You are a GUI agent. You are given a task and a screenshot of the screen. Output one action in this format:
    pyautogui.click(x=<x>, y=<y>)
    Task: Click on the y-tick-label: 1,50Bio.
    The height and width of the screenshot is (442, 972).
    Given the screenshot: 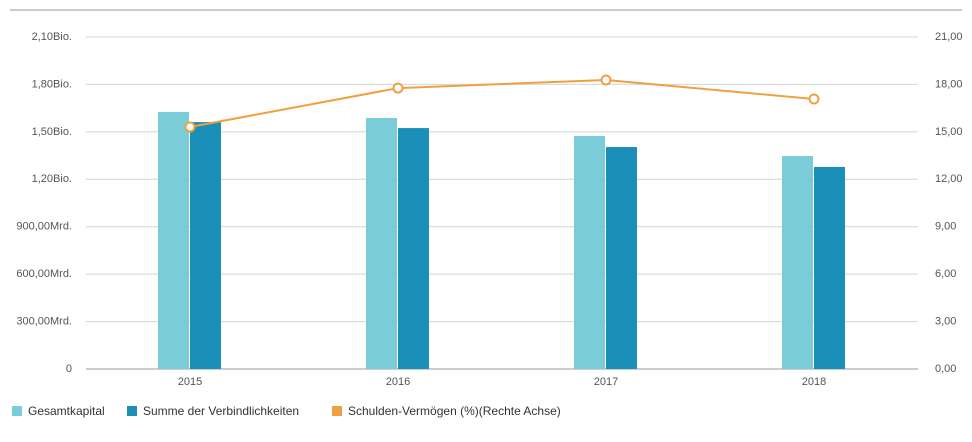 What is the action you would take?
    pyautogui.click(x=52, y=132)
    